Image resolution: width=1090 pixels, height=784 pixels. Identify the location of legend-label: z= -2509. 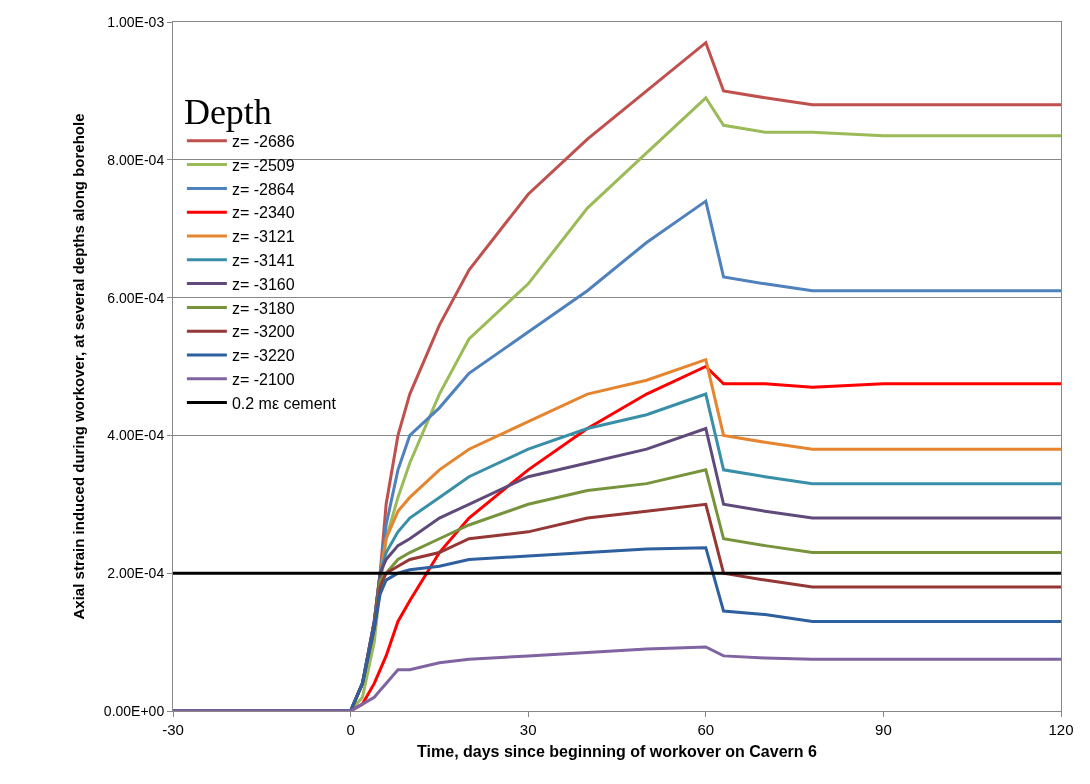
(263, 165).